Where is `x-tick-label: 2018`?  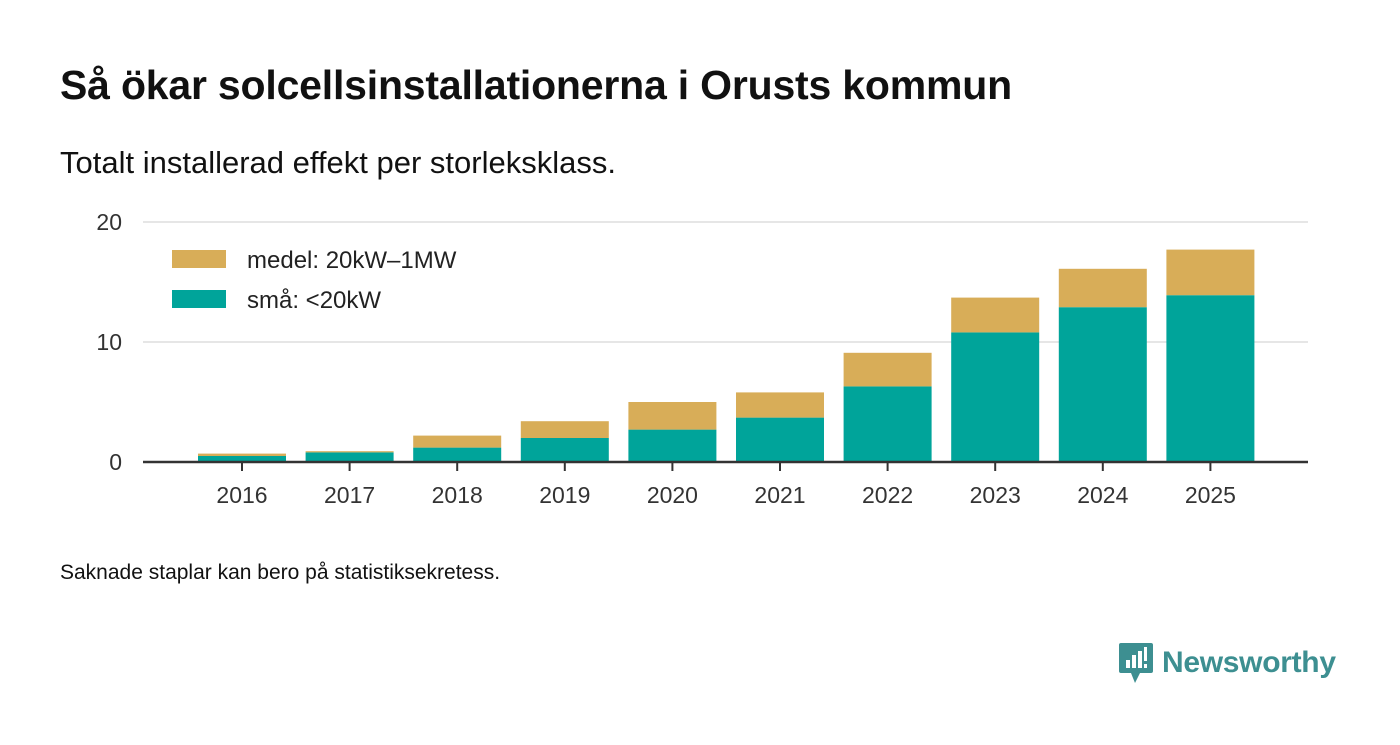
x-tick-label: 2018 is located at coordinates (457, 495).